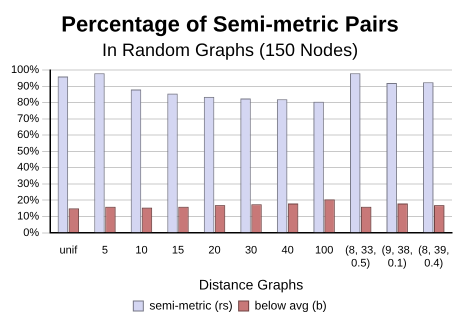  I want to click on x-tick-label: 20, so click(214, 250).